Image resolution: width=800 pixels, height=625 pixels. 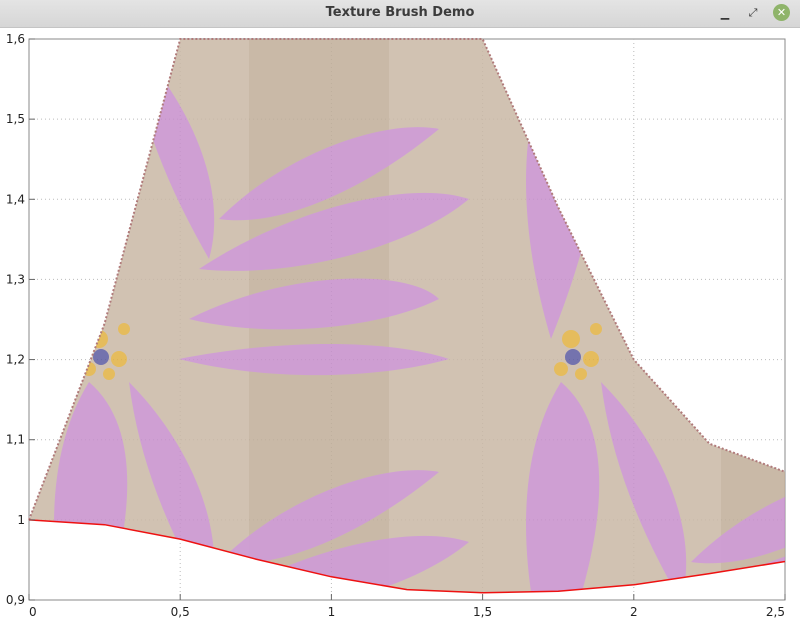 What do you see at coordinates (15, 279) in the screenshot?
I see `y-tick-label: 1,3` at bounding box center [15, 279].